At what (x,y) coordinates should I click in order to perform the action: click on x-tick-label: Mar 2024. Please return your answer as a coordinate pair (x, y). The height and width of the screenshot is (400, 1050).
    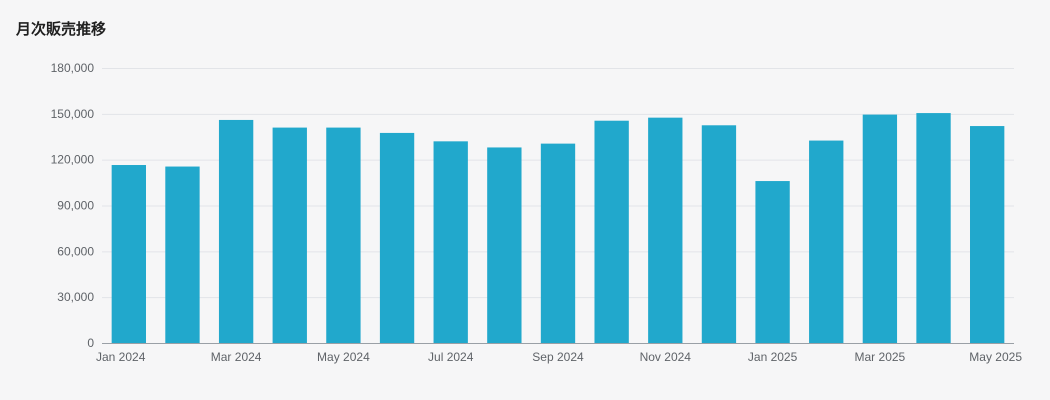
    Looking at the image, I should click on (236, 357).